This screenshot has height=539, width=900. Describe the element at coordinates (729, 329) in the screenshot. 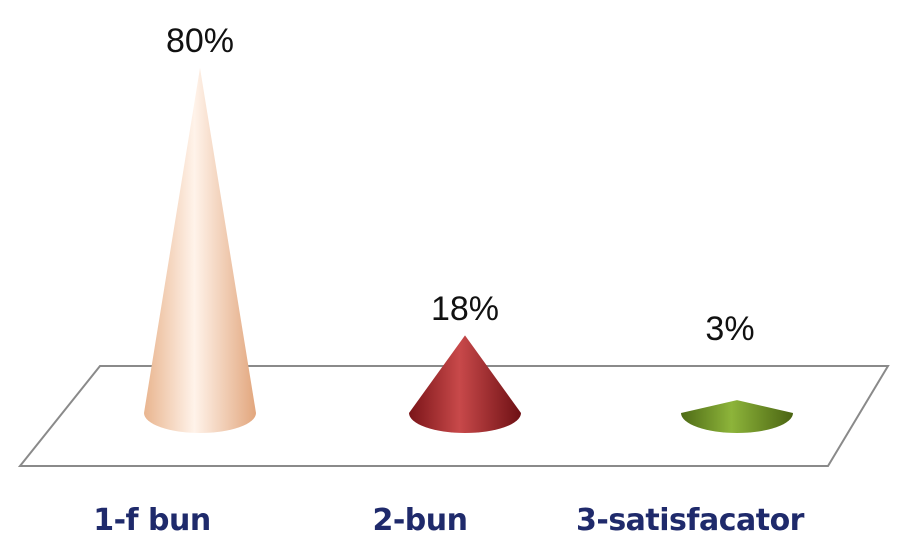

I see `value-label-3-satisfacator: 3%` at that location.